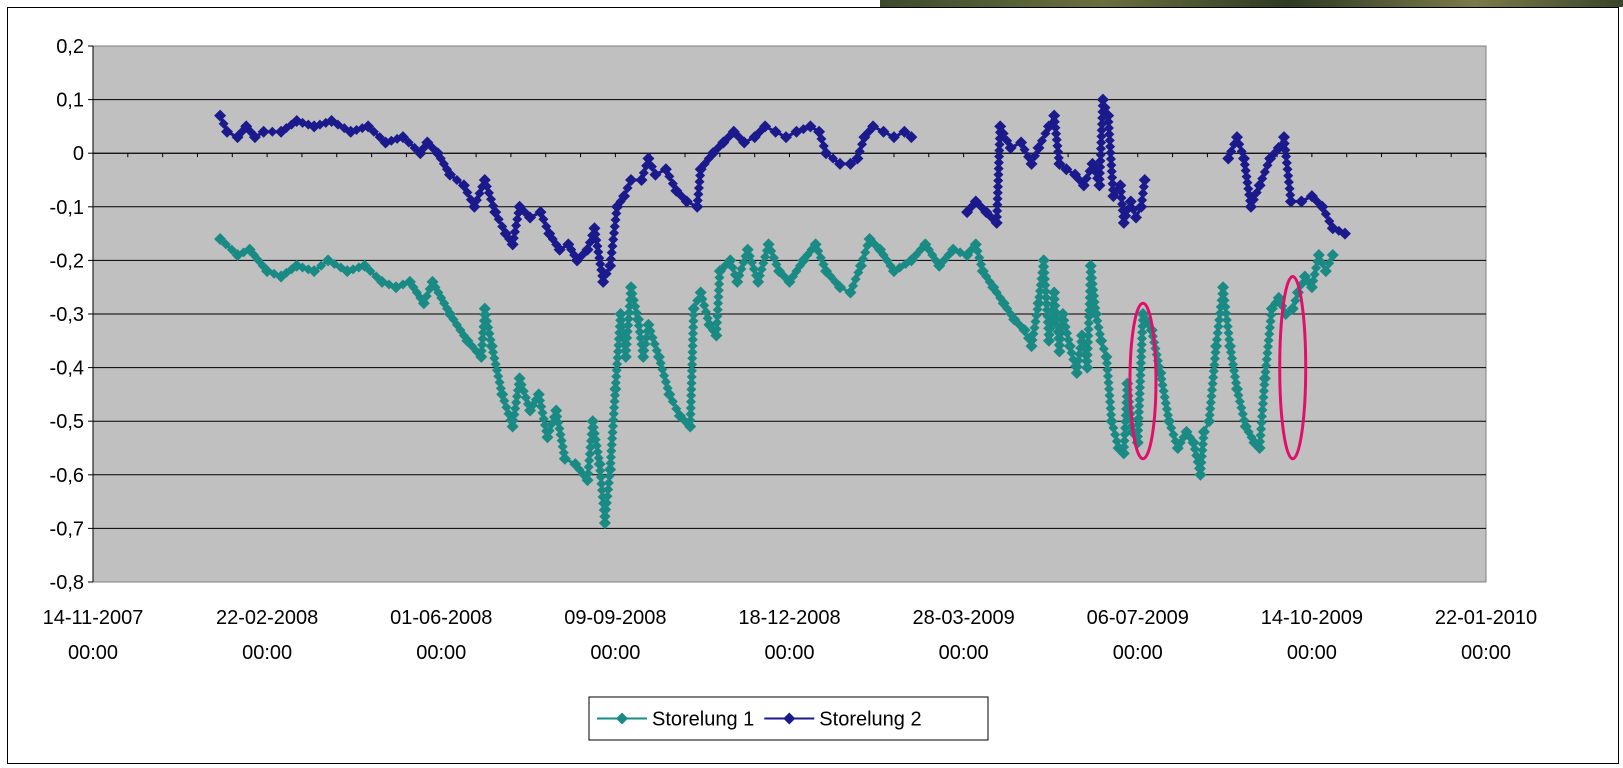 This screenshot has height=768, width=1623. I want to click on background-photo-strip, so click(1251, 3).